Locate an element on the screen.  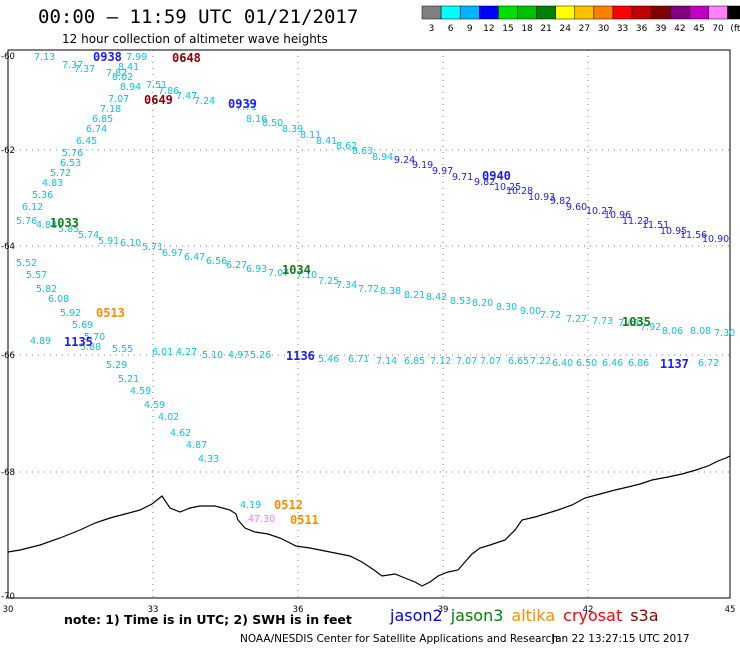
footer-timestamp: Jan 22 13:27:15 UTC 2017 is located at coordinates (621, 639).